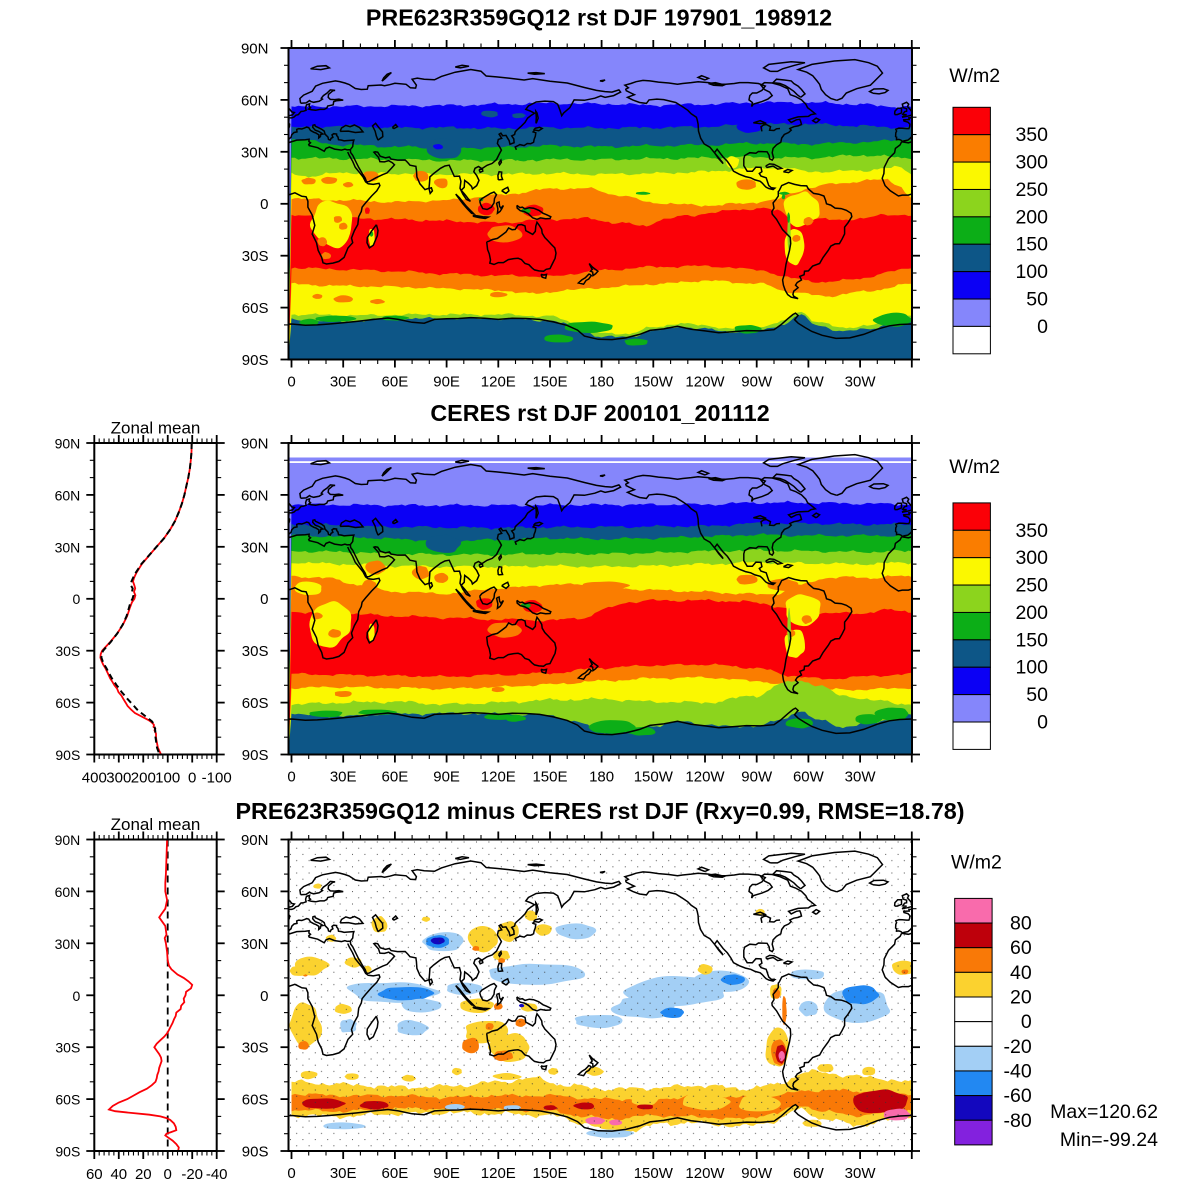 The height and width of the screenshot is (1200, 1200). I want to click on svg-text: 80, so click(1021, 924).